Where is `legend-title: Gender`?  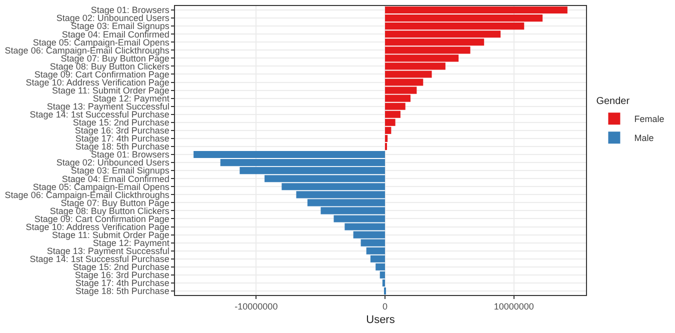
legend-title: Gender is located at coordinates (613, 102).